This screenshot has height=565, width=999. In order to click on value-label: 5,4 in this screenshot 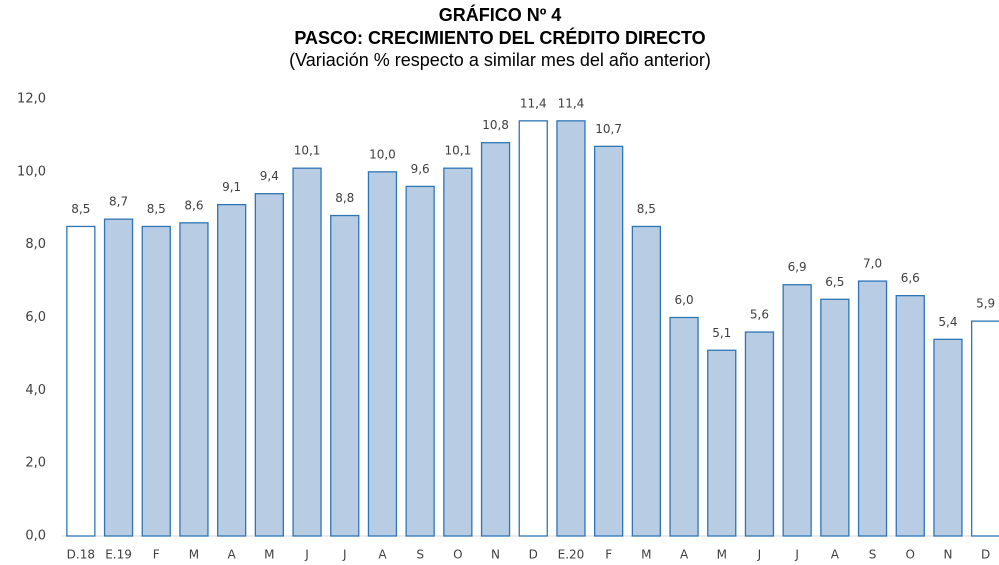, I will do `click(947, 322)`.